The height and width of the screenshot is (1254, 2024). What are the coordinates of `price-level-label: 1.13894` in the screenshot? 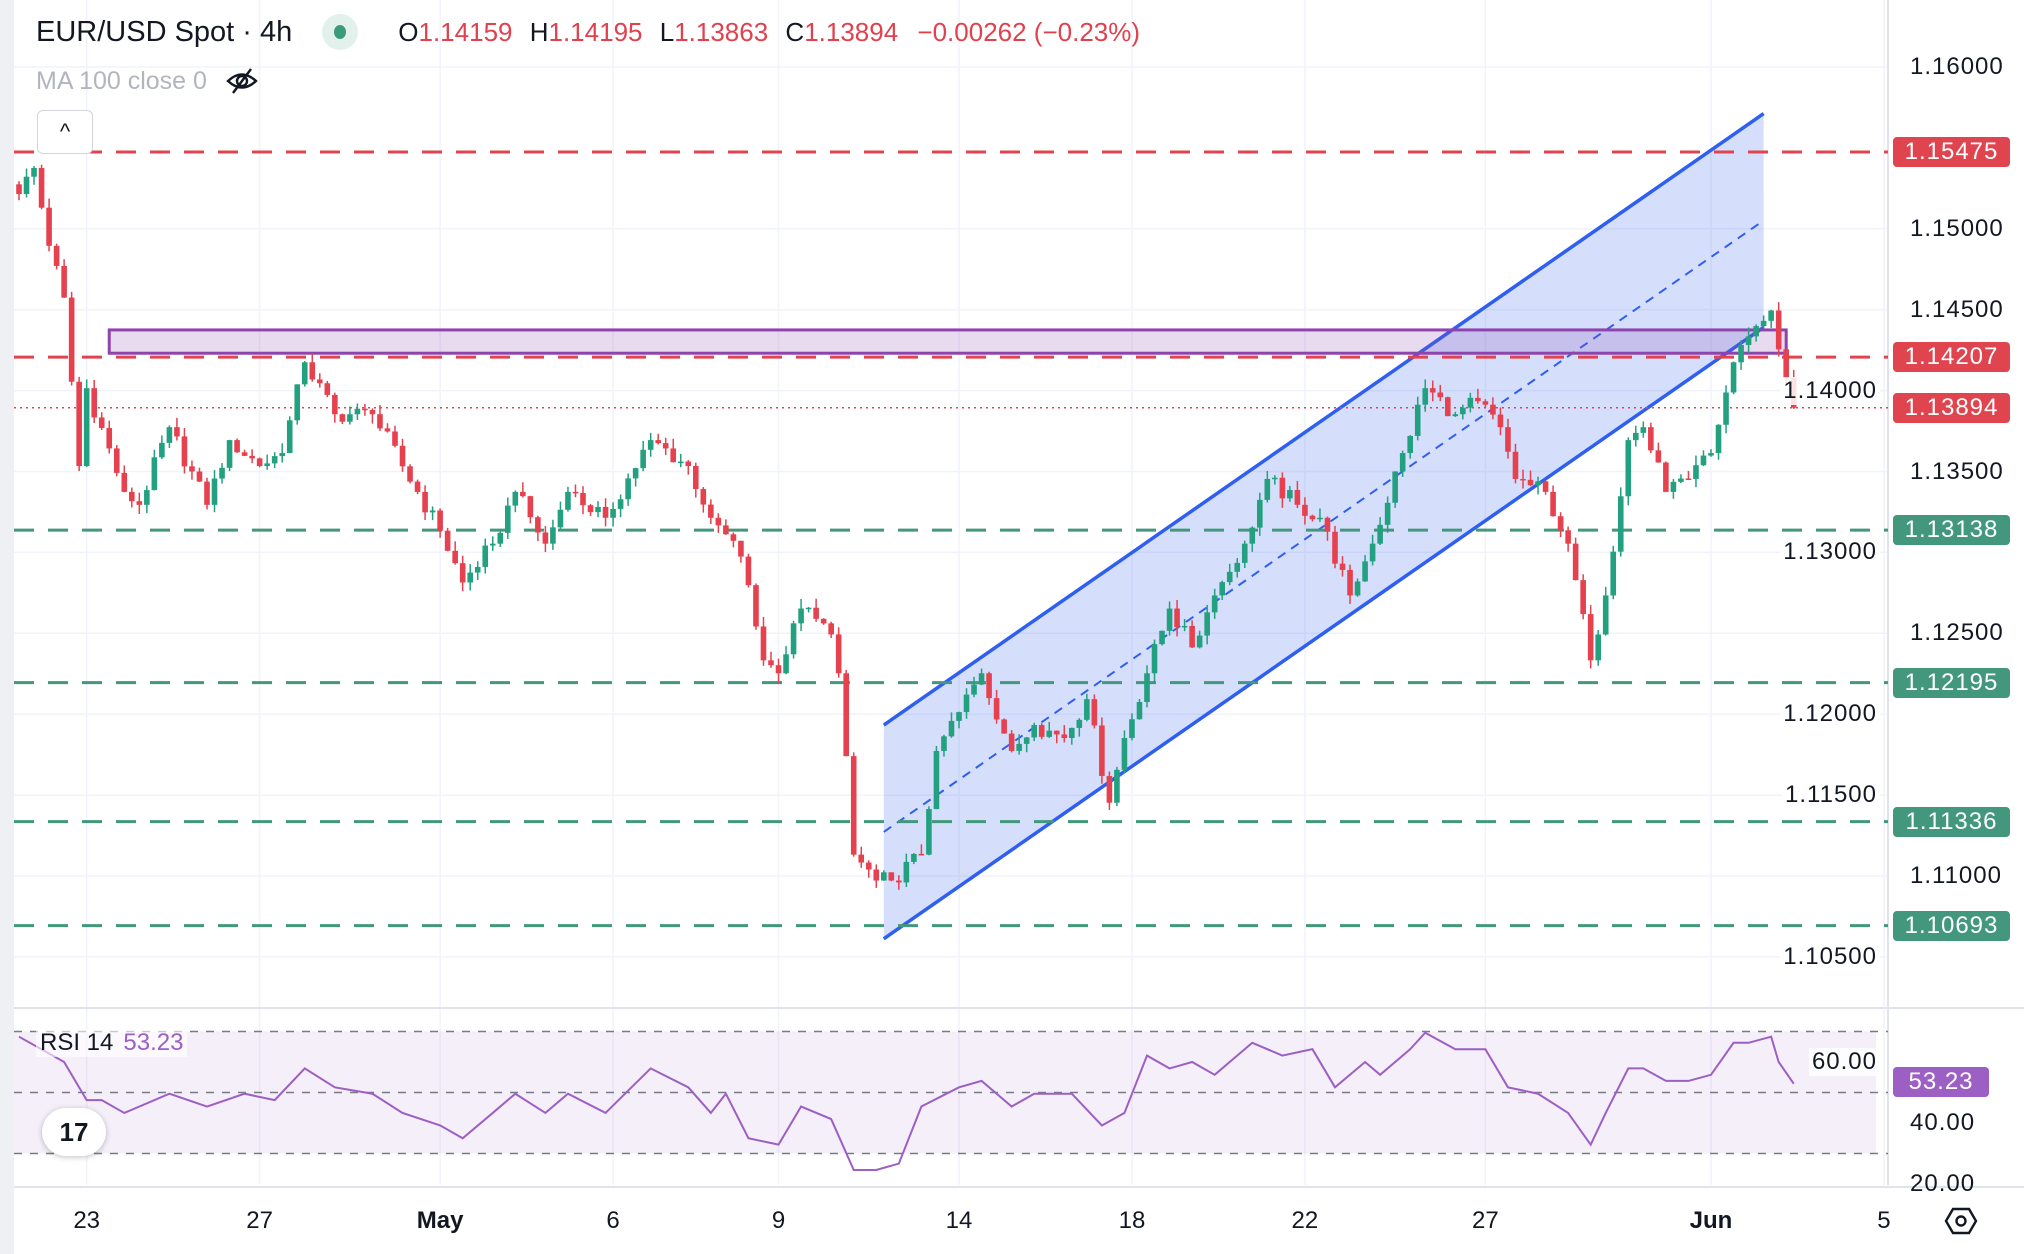 It's located at (1951, 407).